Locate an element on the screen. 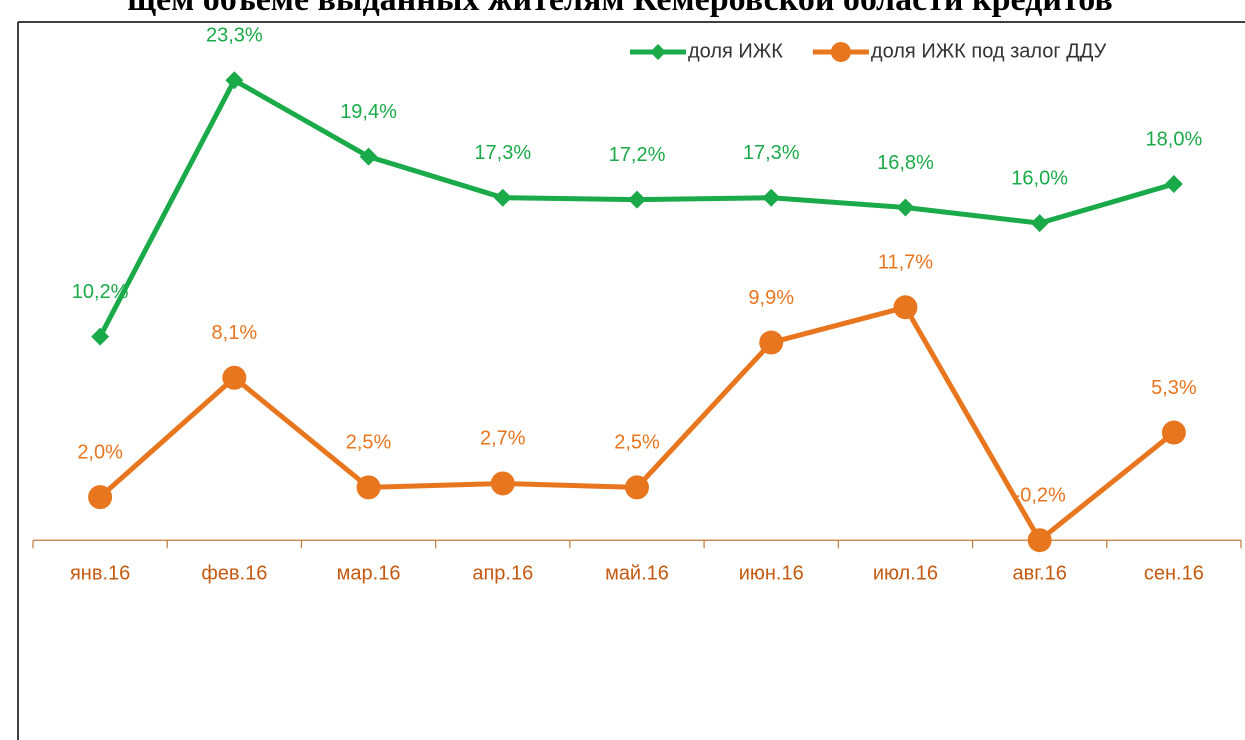 Image resolution: width=1245 pixels, height=740 pixels. x-tick-label: июн.16 is located at coordinates (771, 574).